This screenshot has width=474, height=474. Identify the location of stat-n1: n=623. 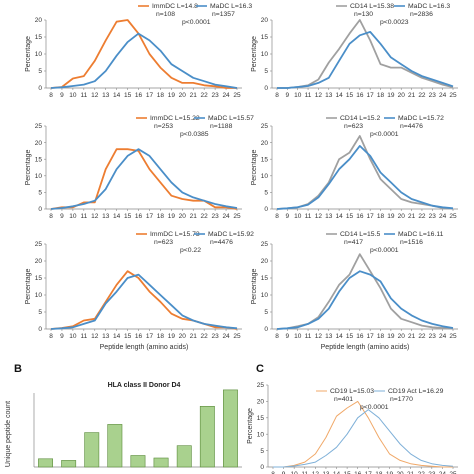
(353, 126).